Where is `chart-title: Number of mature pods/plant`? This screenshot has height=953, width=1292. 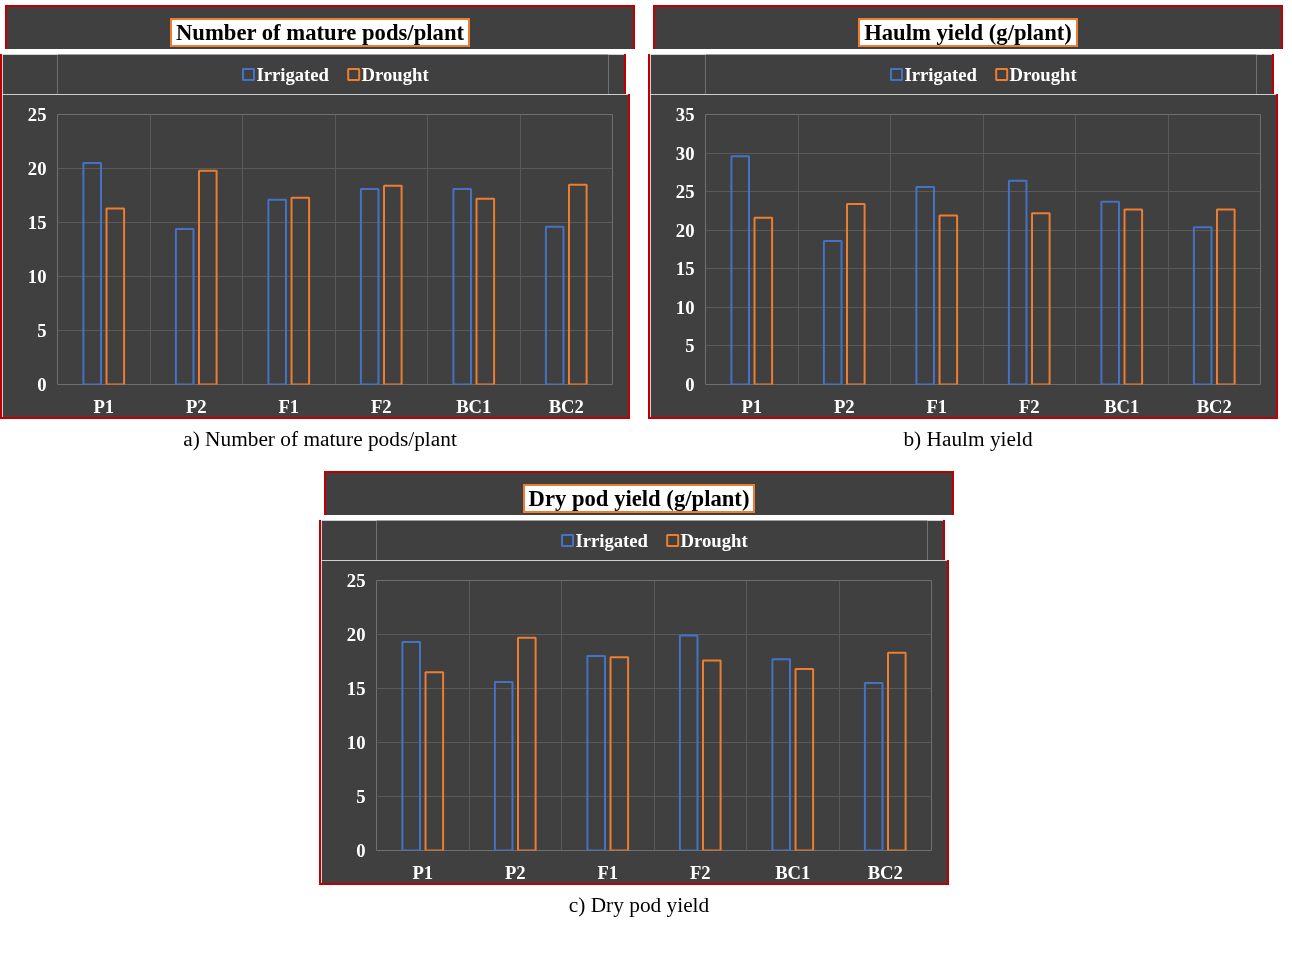 chart-title: Number of mature pods/plant is located at coordinates (320, 32).